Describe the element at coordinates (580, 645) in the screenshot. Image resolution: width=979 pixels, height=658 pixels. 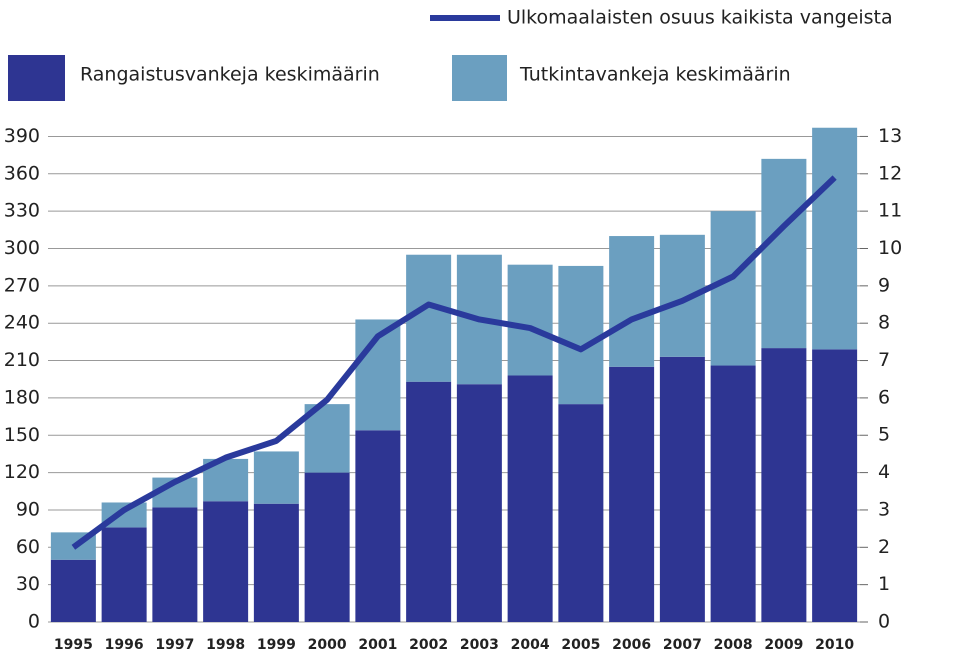
I see `x-tick-label: 2005` at that location.